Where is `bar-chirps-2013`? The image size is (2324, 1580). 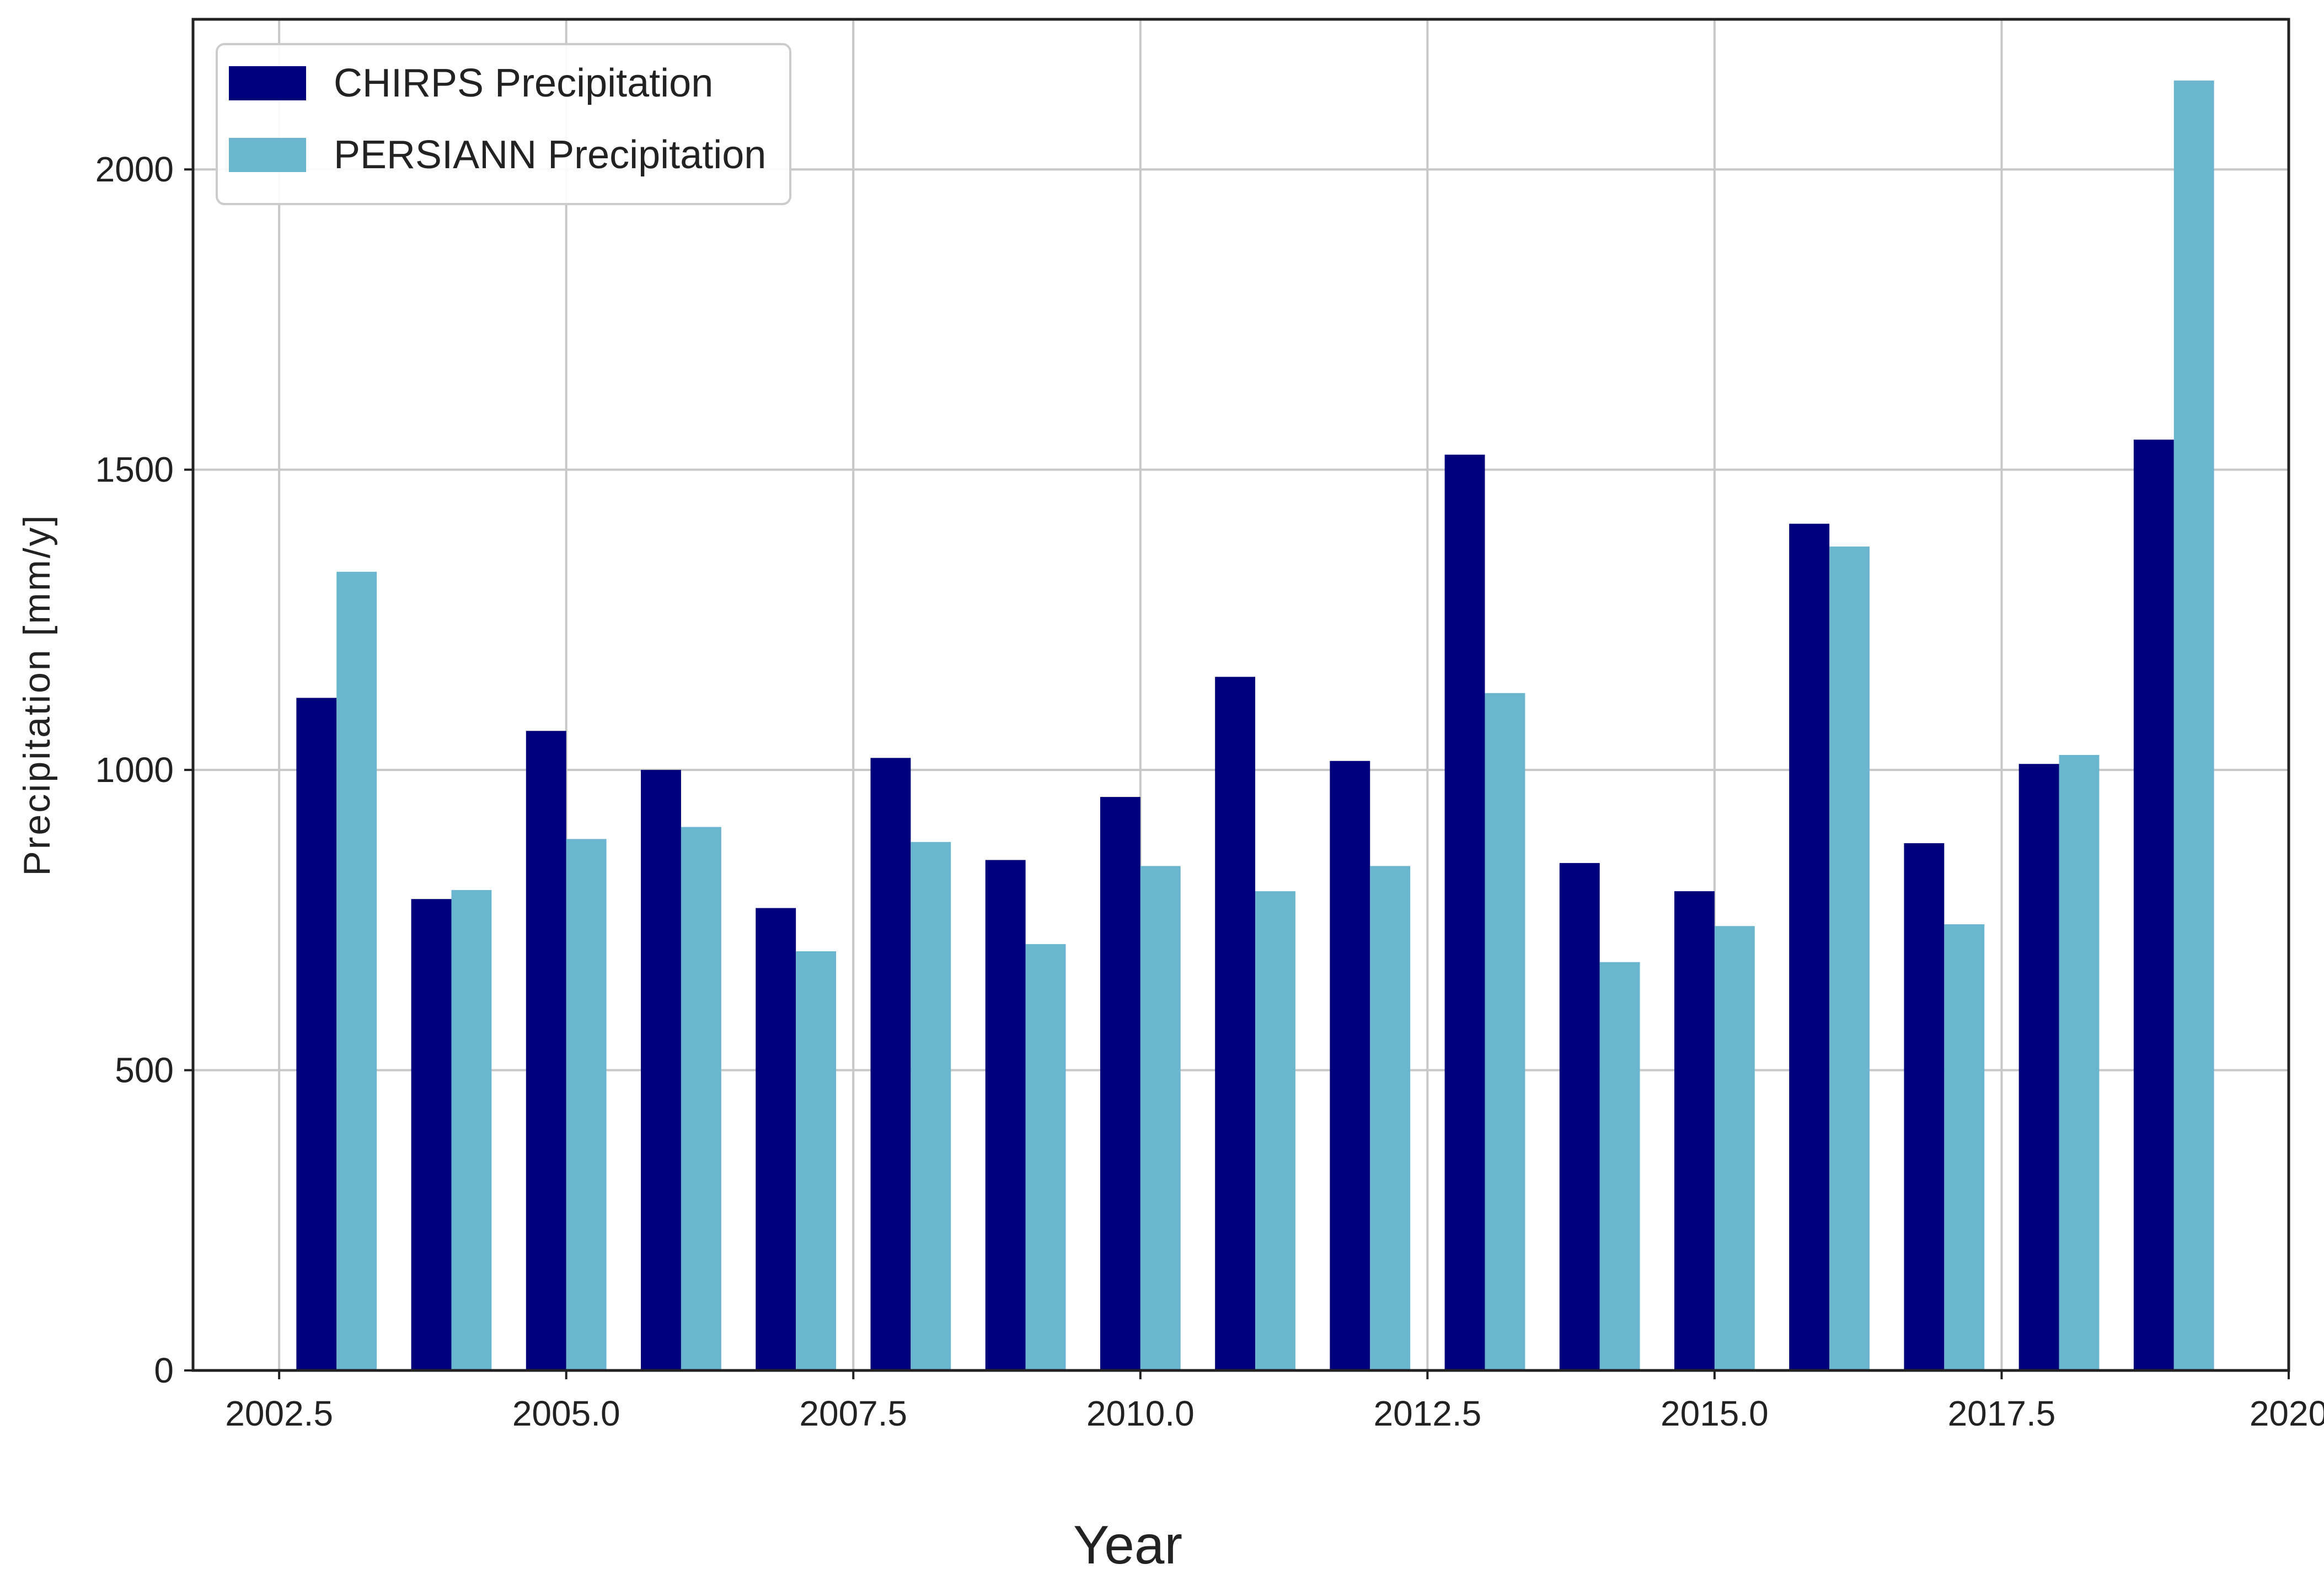
bar-chirps-2013 is located at coordinates (1464, 912).